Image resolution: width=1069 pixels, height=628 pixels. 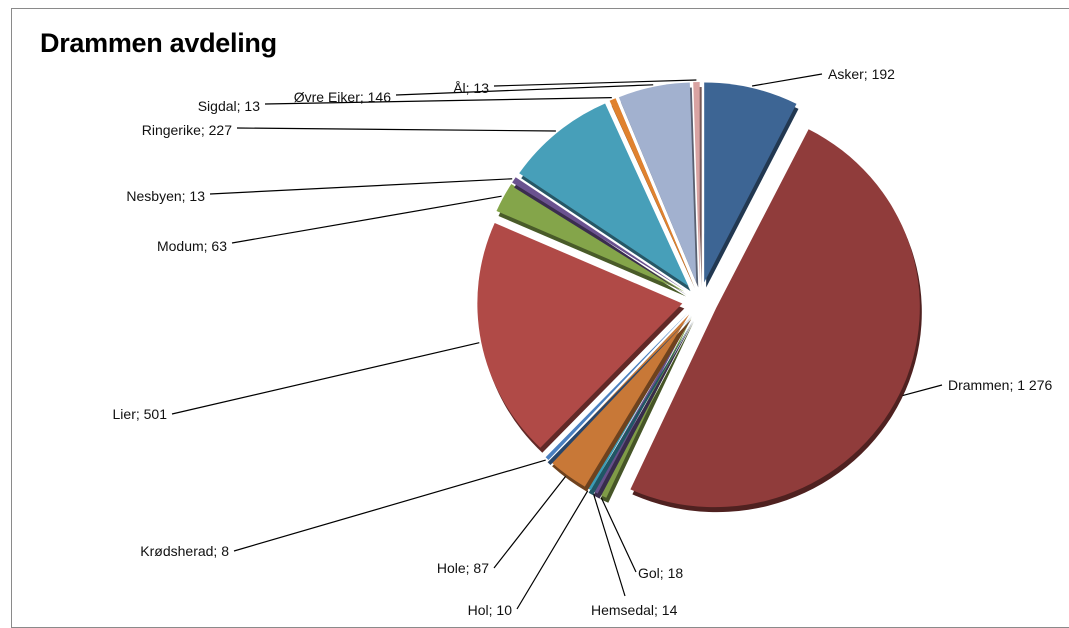 What do you see at coordinates (660, 573) in the screenshot?
I see `slice-label: Gol; 18` at bounding box center [660, 573].